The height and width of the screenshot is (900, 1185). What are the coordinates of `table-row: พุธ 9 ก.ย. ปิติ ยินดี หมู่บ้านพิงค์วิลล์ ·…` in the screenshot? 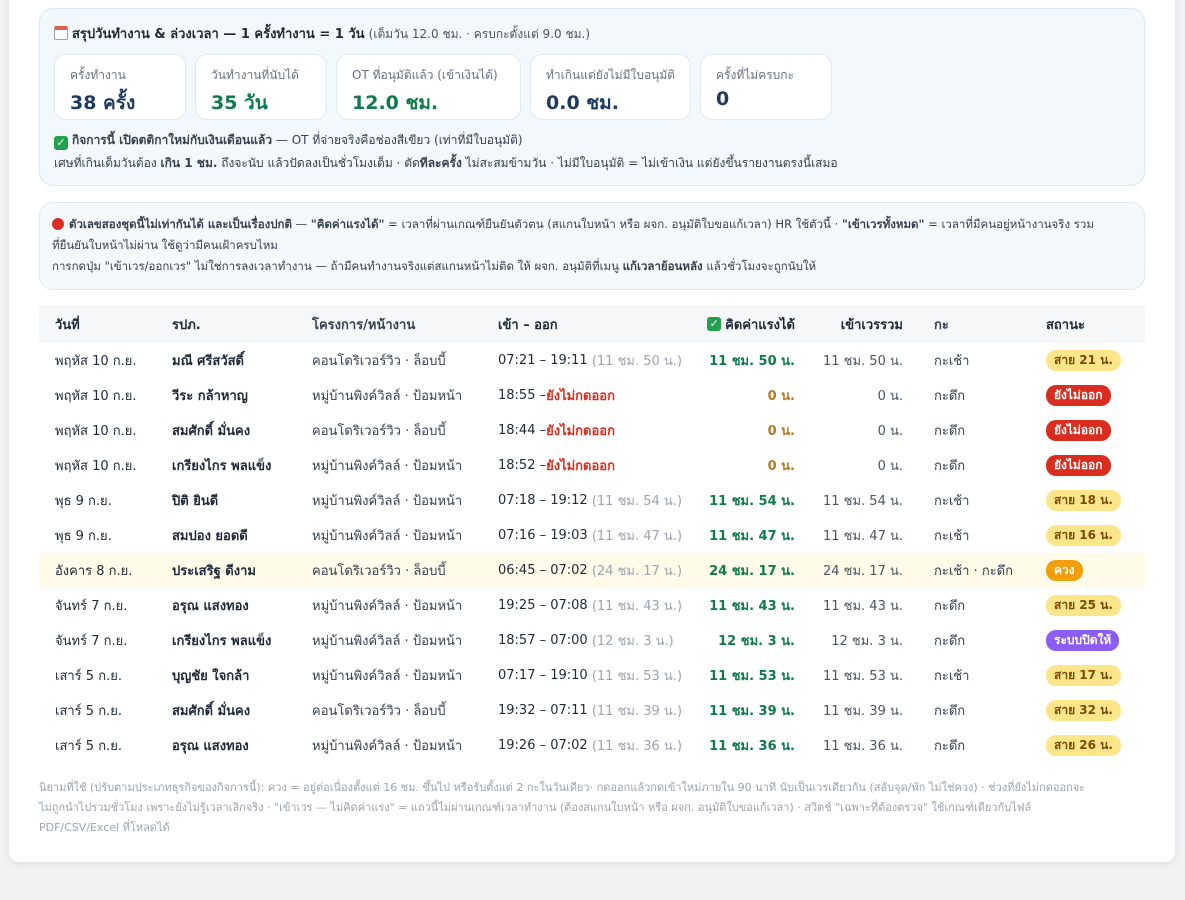 It's located at (592, 500).